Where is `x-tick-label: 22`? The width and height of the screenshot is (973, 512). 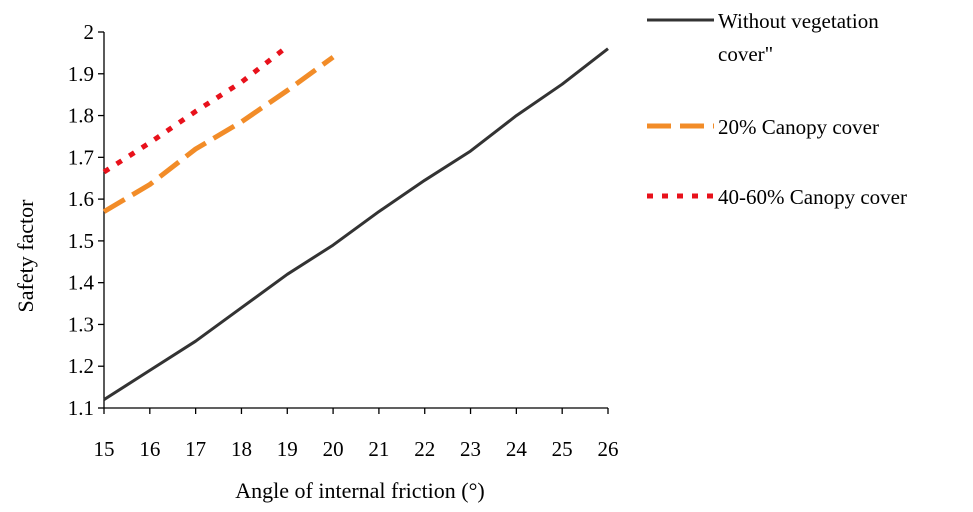 x-tick-label: 22 is located at coordinates (424, 449).